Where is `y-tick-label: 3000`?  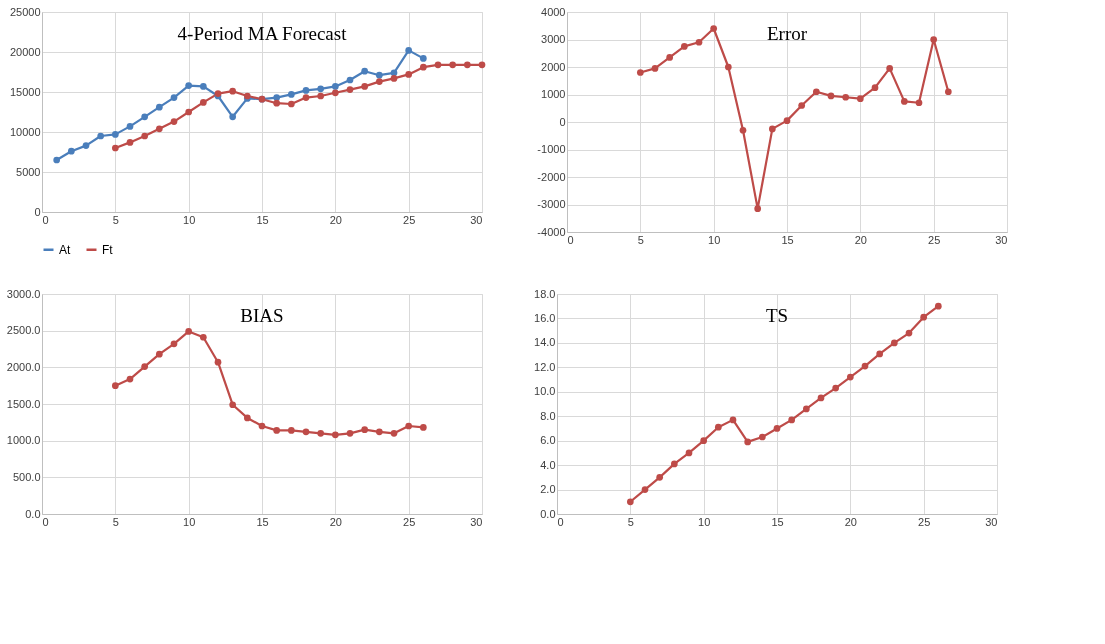 y-tick-label: 3000 is located at coordinates (553, 39).